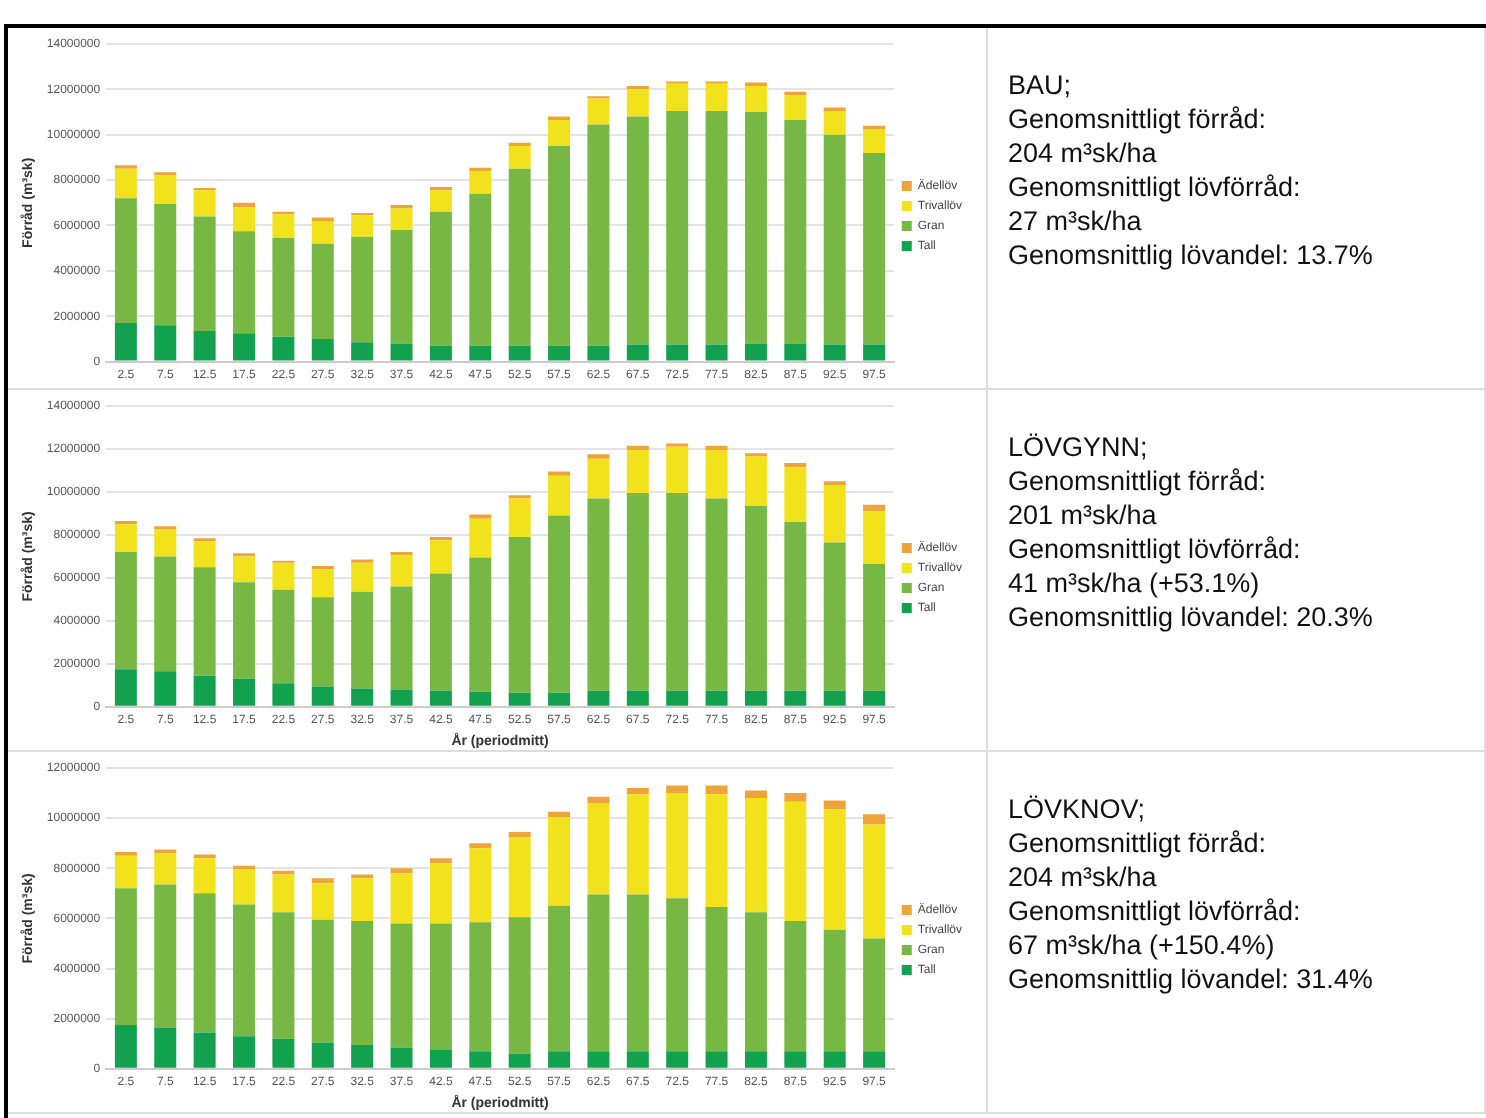 The image size is (1486, 1118). Describe the element at coordinates (1191, 979) in the screenshot. I see `text: Genomsnittlig lövandel: 31.4%` at that location.